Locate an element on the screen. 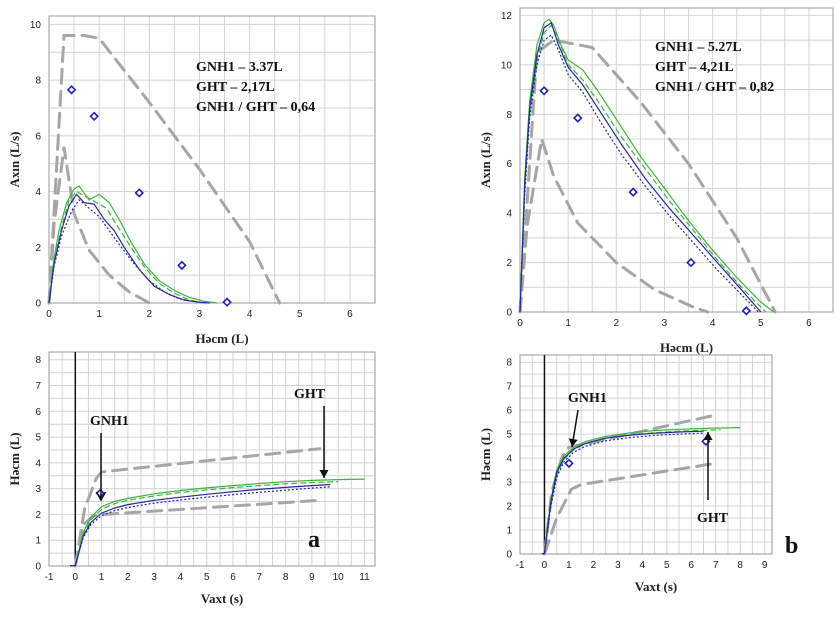  annotation-text: GHT – 2,17L is located at coordinates (235, 87).